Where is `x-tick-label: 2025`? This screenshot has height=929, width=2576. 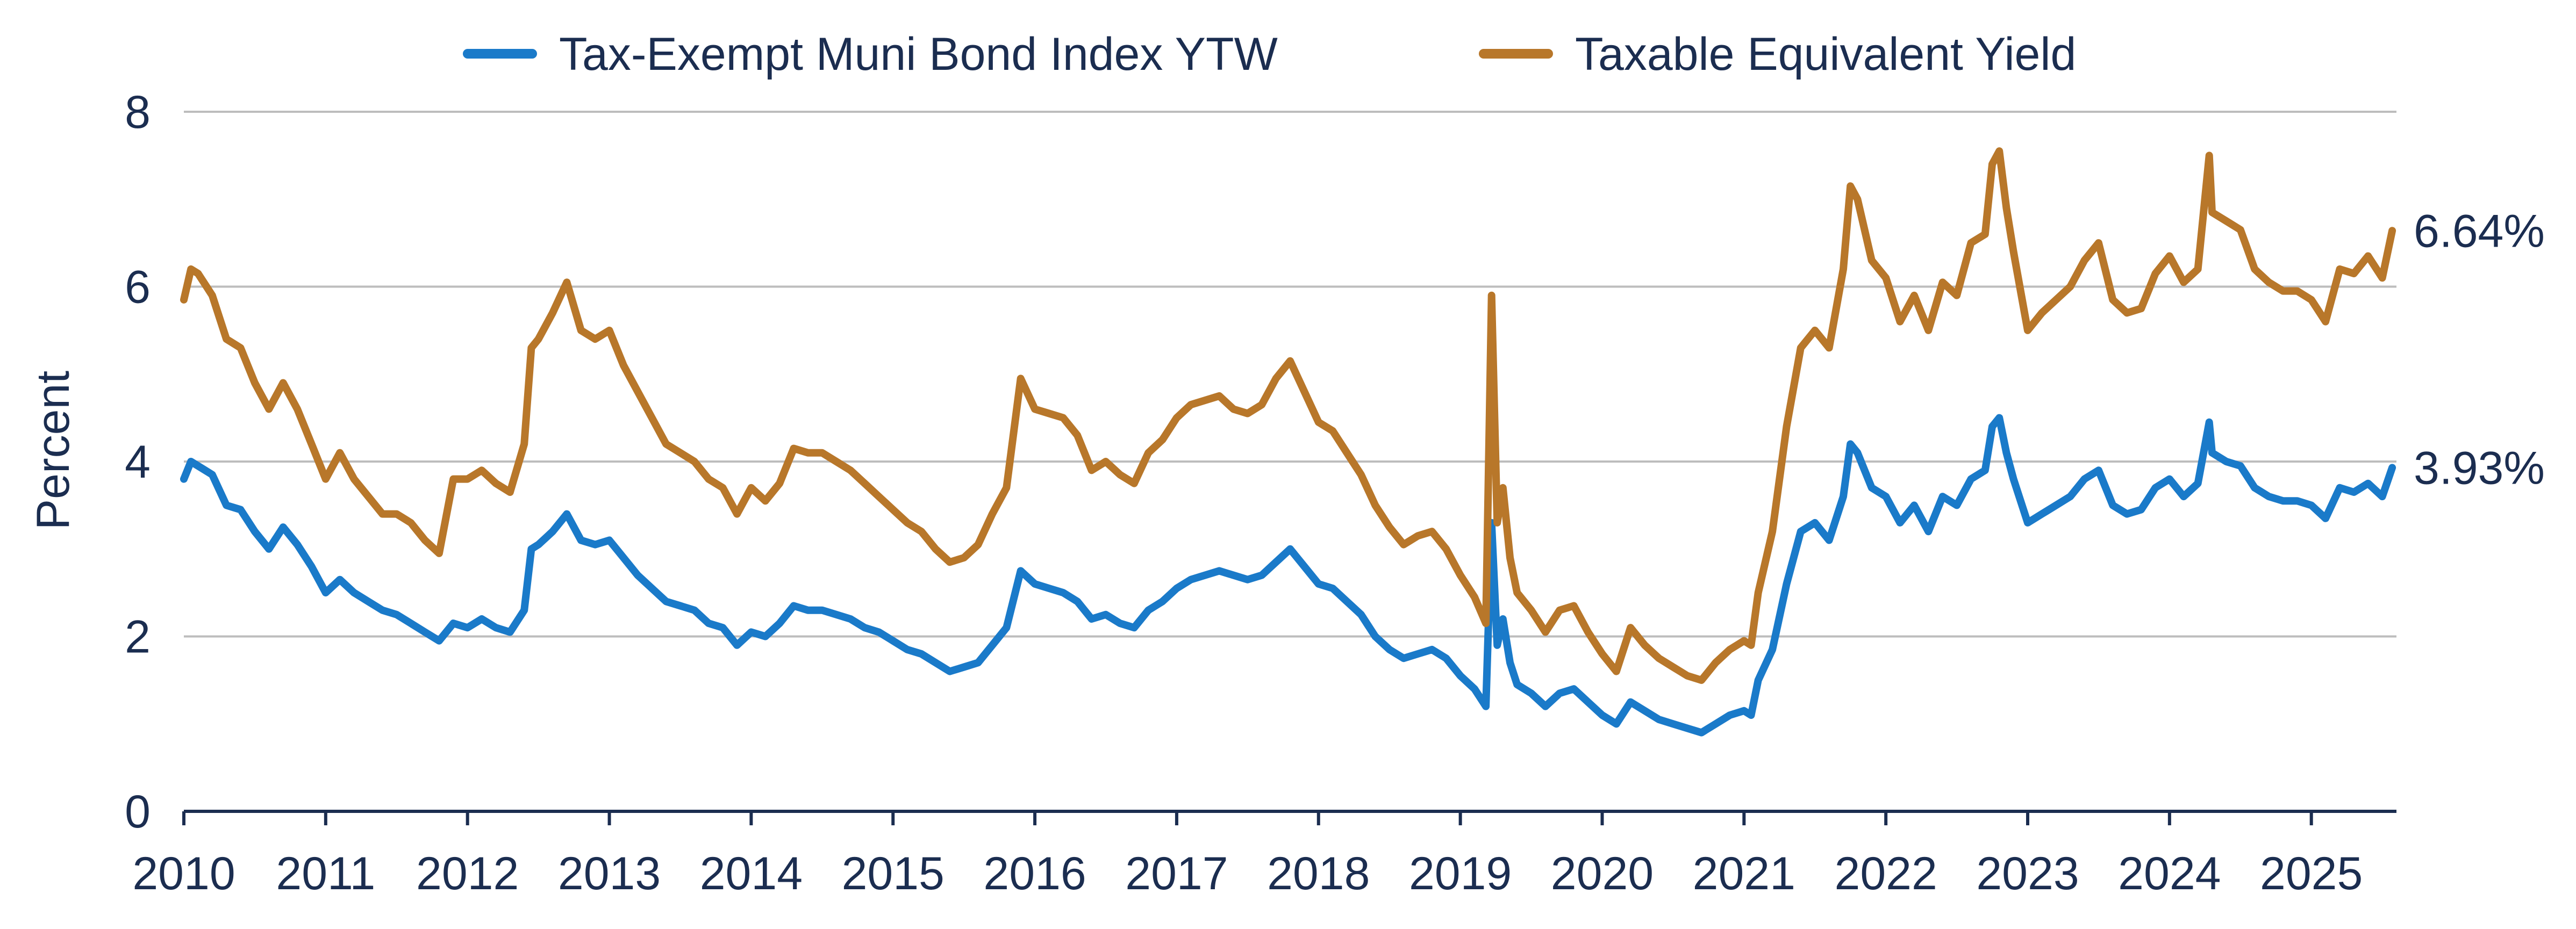
x-tick-label: 2025 is located at coordinates (2311, 873).